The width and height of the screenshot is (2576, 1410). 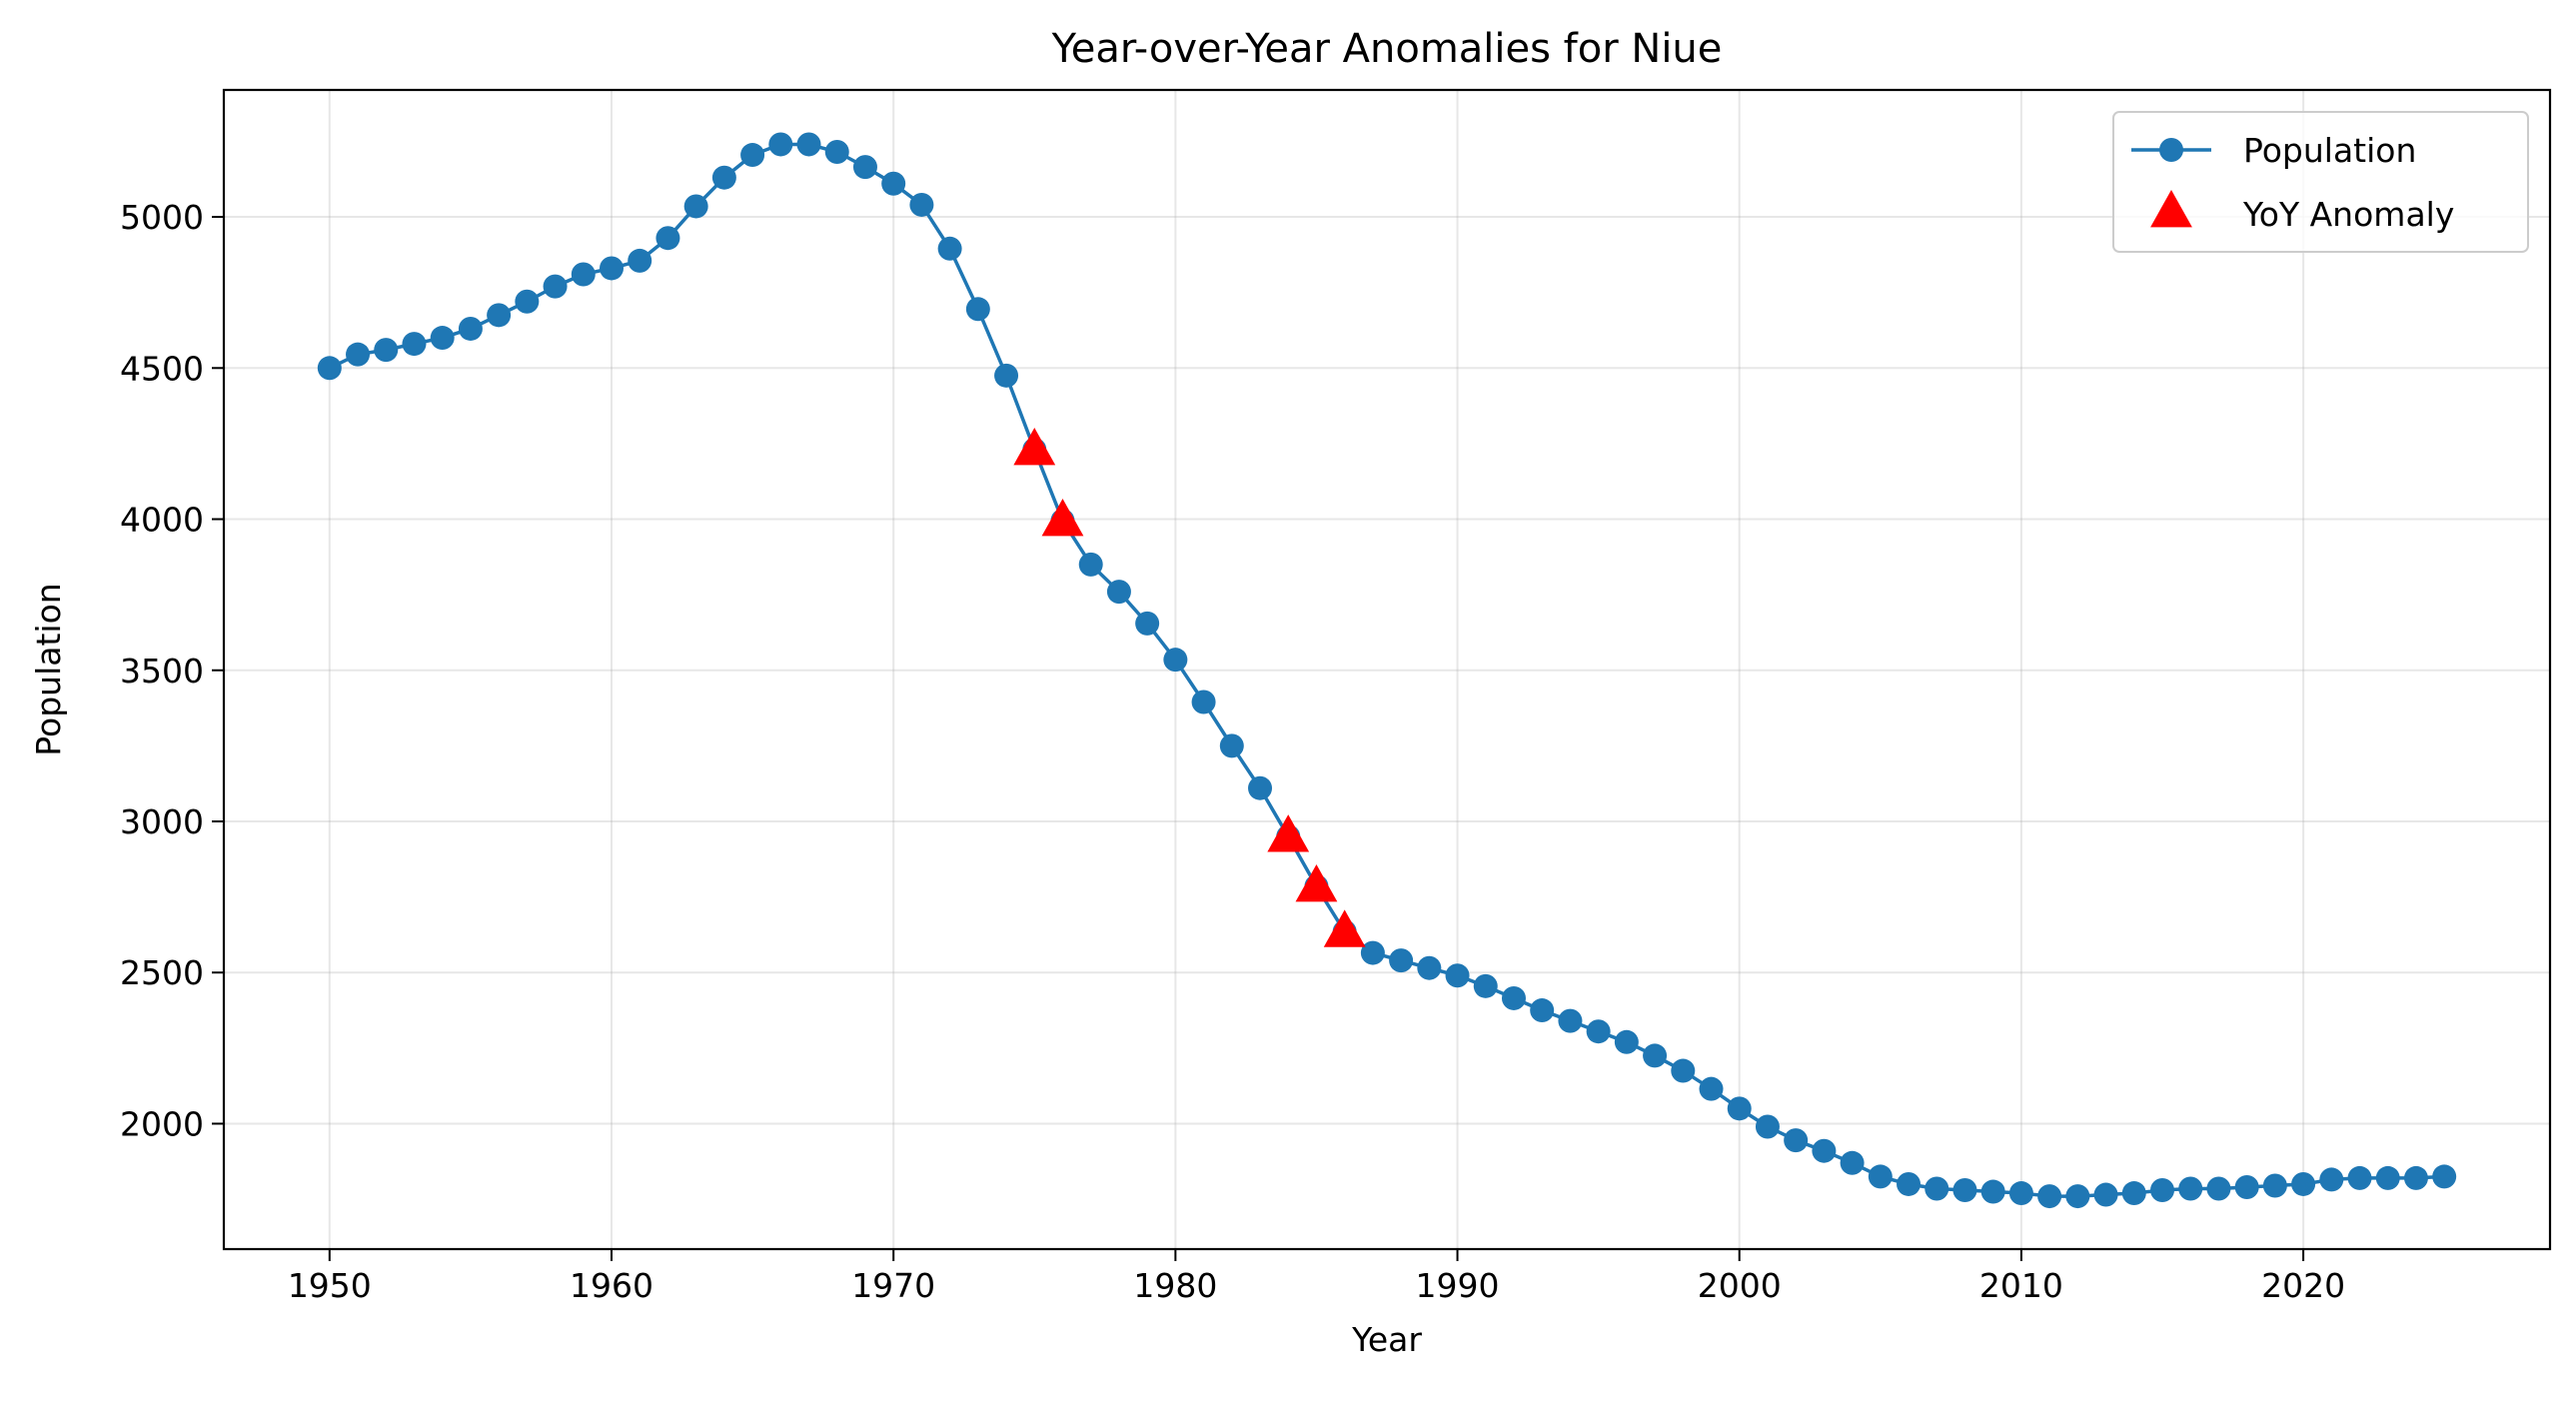 I want to click on legend-box, so click(x=2320, y=182).